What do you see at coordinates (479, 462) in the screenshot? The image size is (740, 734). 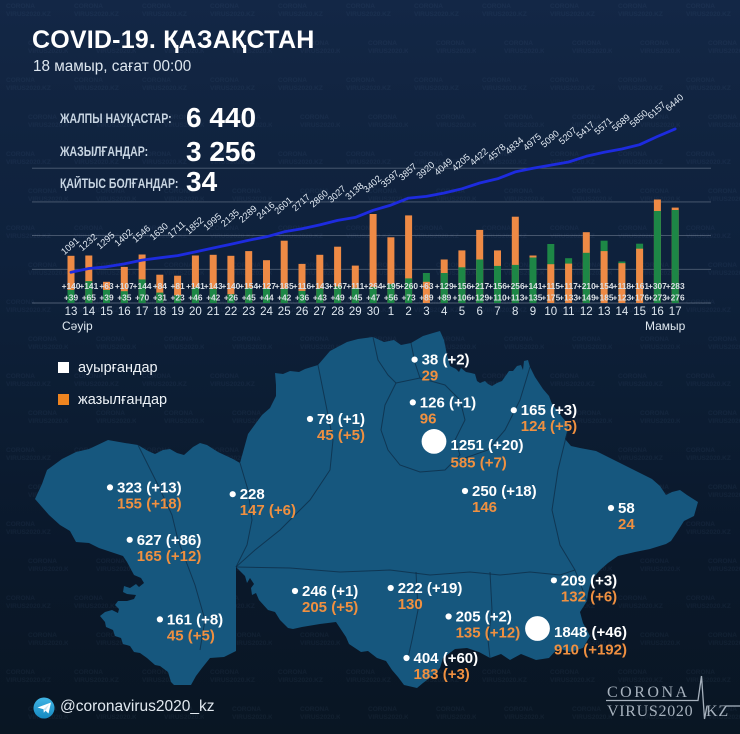 I see `svg-text: 585 (+7)` at bounding box center [479, 462].